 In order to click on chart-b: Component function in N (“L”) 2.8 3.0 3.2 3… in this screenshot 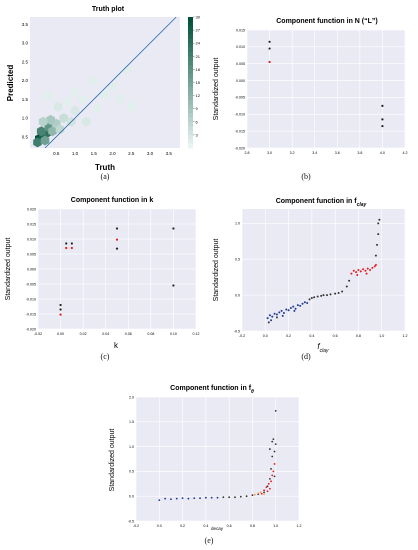, I will do `click(310, 86)`.